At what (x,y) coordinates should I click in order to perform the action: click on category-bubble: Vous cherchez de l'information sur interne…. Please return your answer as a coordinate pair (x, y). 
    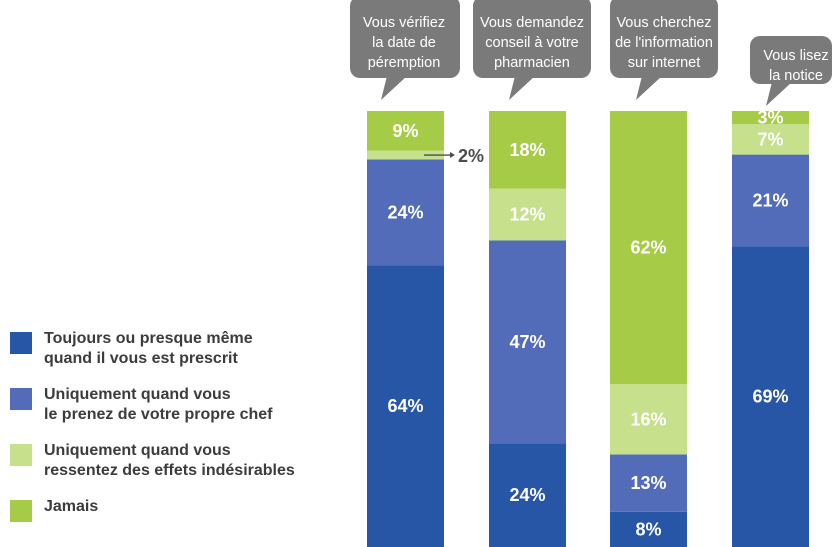
    Looking at the image, I should click on (664, 50).